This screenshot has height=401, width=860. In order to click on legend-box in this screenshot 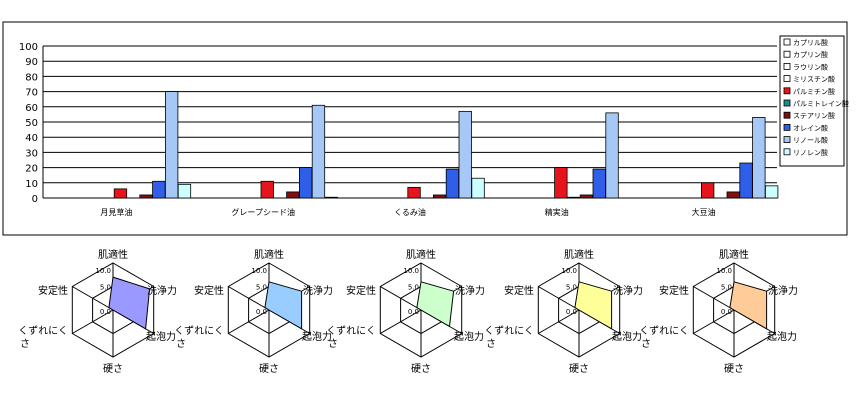, I will do `click(812, 101)`.